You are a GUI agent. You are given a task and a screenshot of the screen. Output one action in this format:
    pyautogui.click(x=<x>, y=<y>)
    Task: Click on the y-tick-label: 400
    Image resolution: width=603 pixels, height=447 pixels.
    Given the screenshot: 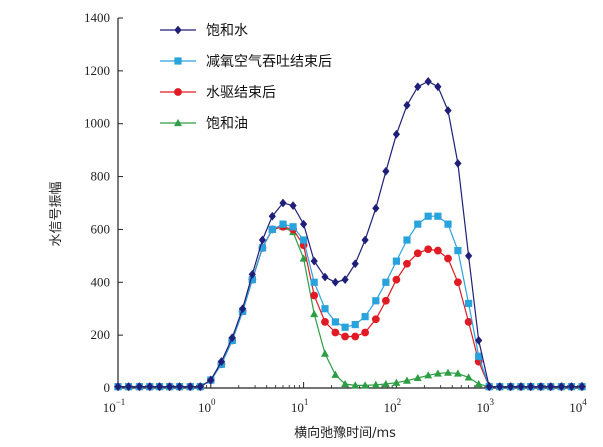 What is the action you would take?
    pyautogui.click(x=101, y=281)
    